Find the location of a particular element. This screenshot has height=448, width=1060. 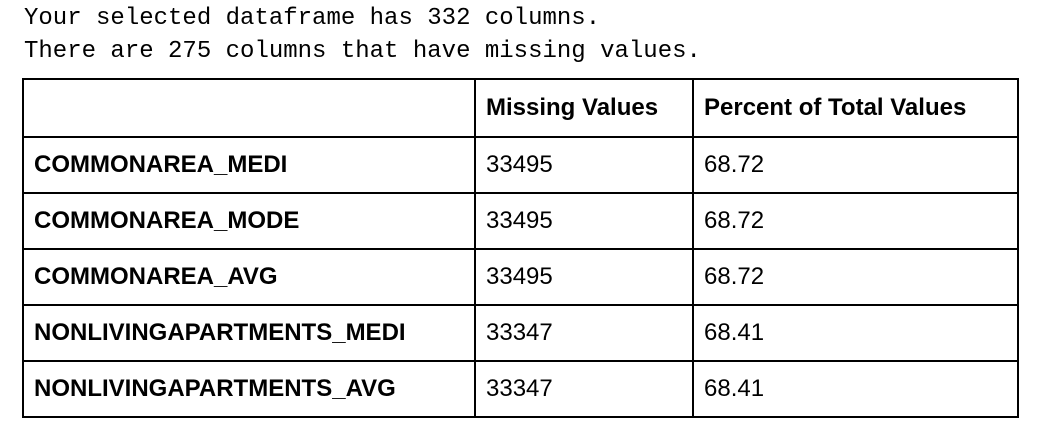

table-row: COMMONAREA_AVG 33495 68.72 is located at coordinates (520, 277).